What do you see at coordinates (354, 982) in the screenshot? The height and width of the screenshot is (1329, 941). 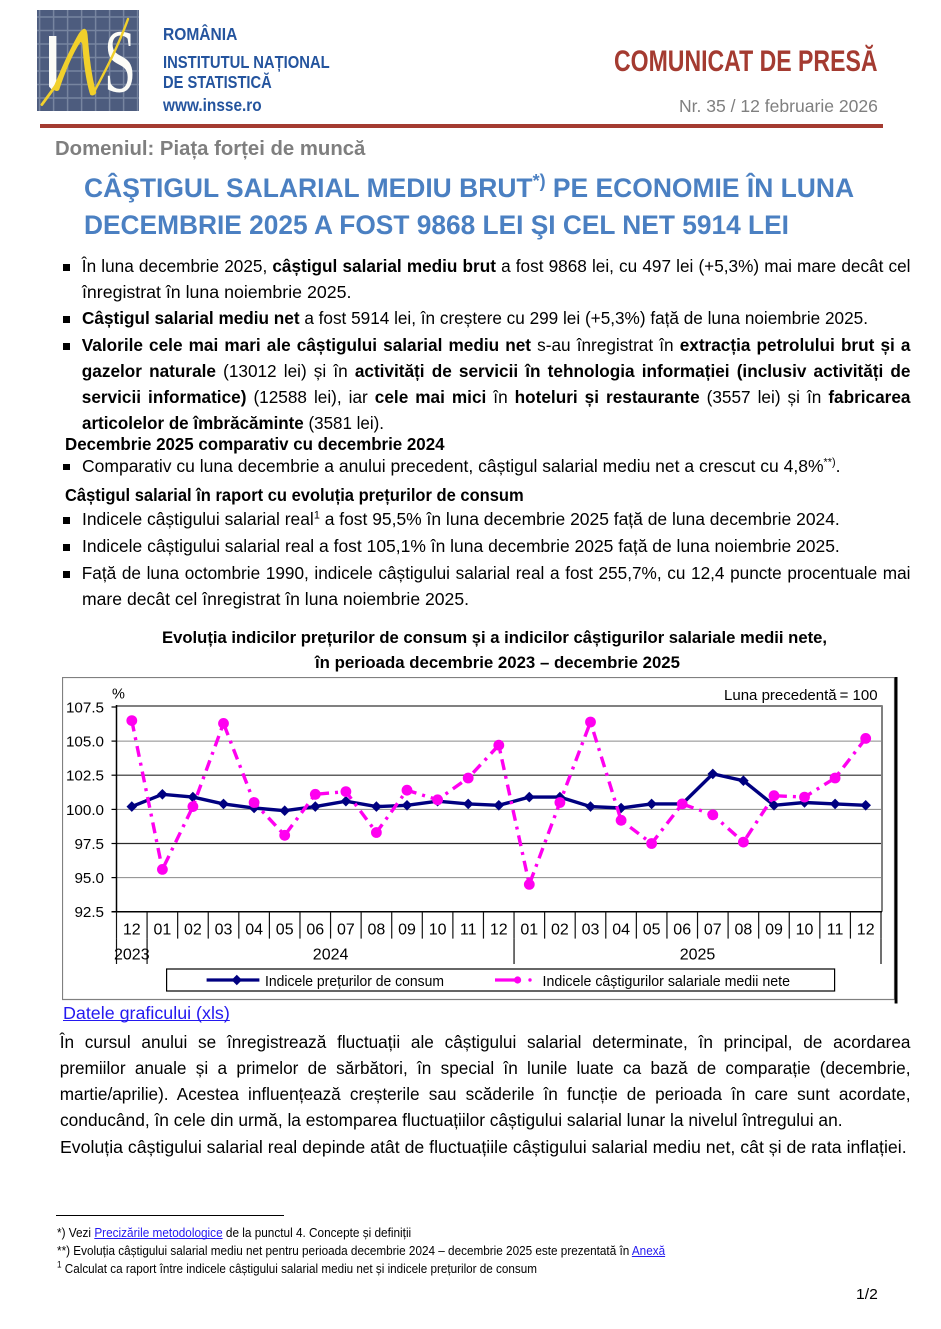 I see `svg-text: Indicele prețurilor de consum` at bounding box center [354, 982].